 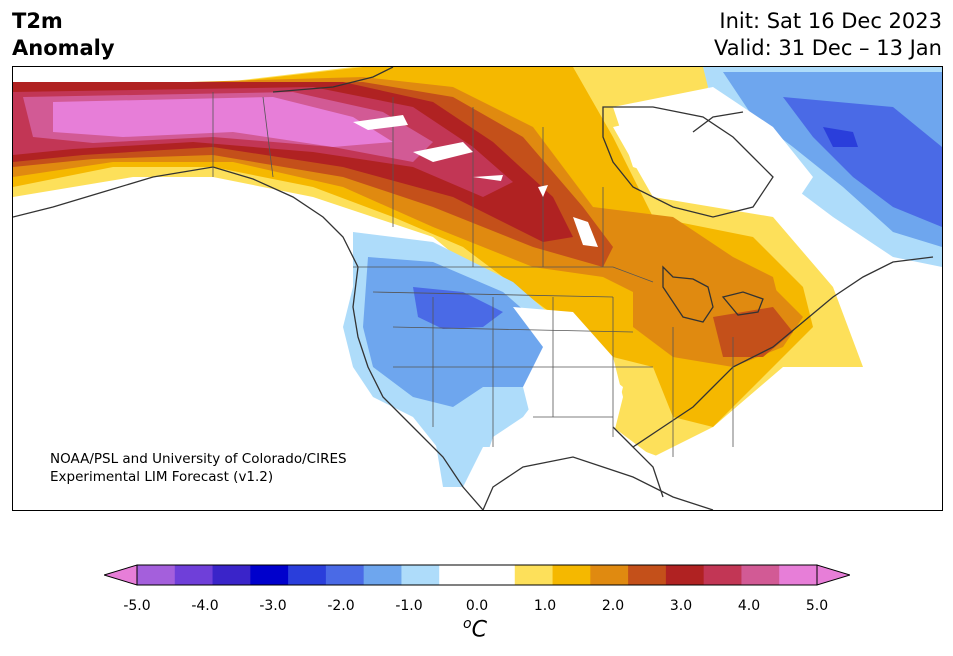 What do you see at coordinates (205, 606) in the screenshot?
I see `colorbar-tick-label: -4.0` at bounding box center [205, 606].